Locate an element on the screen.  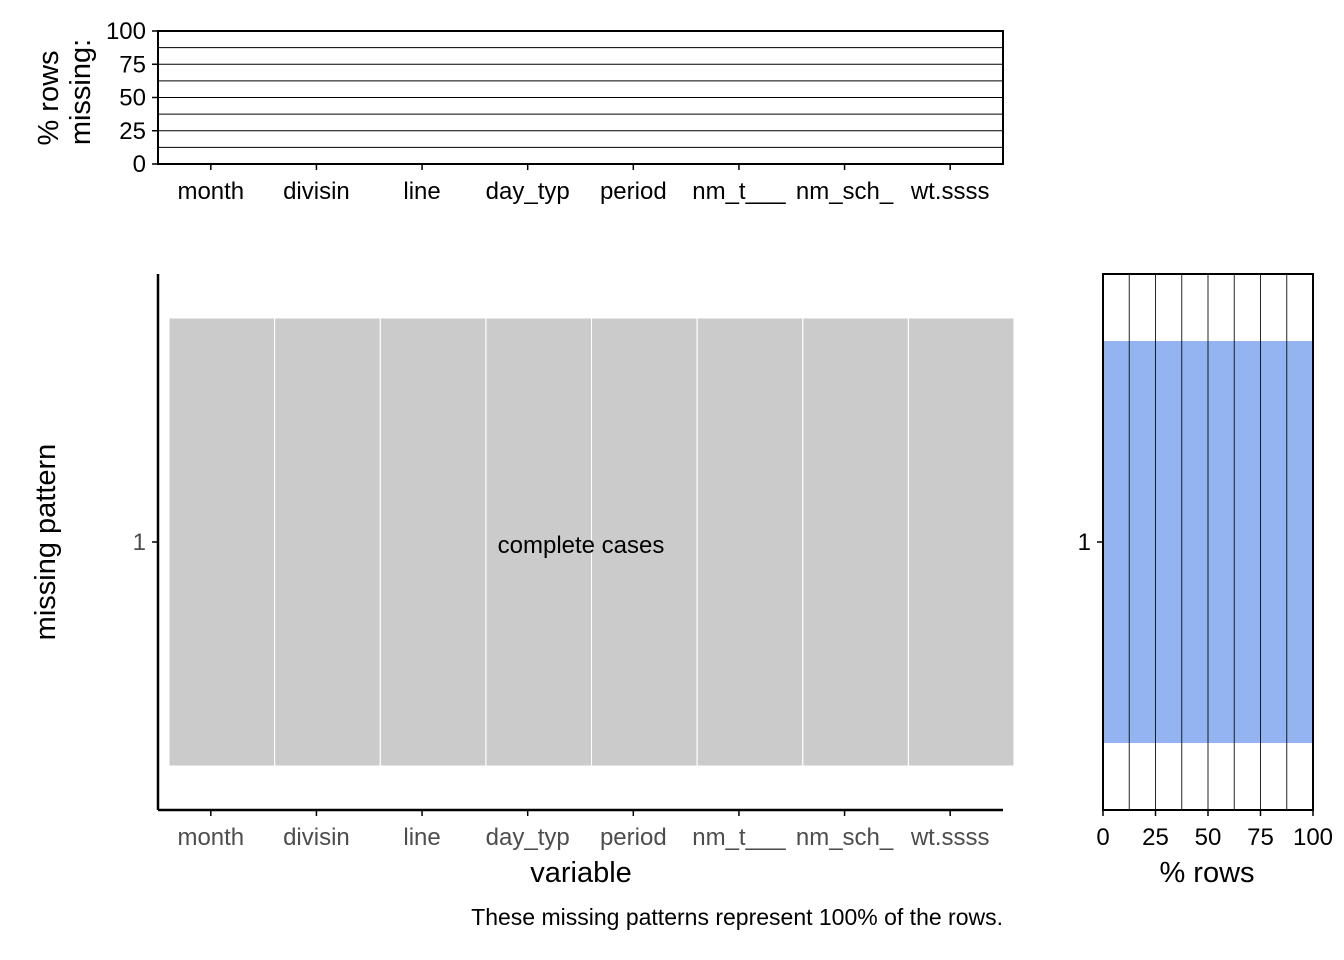
right-xtick-label: 50 is located at coordinates (1208, 837).